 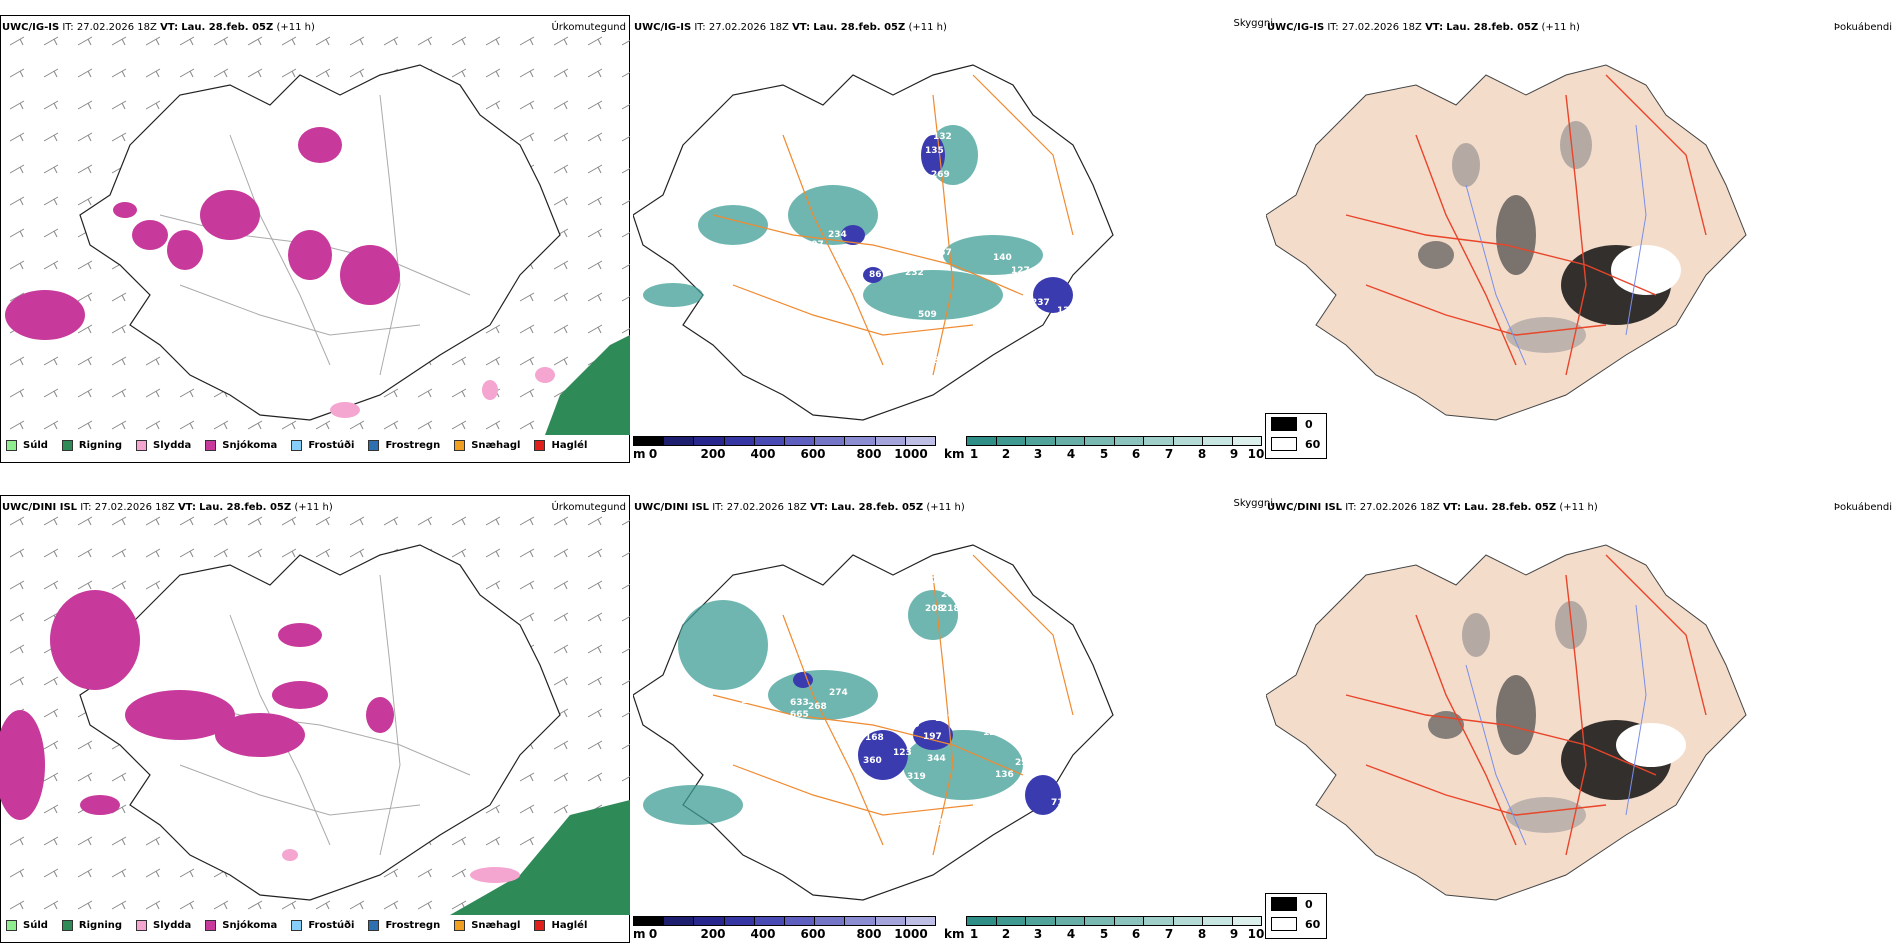 I want to click on fog-legend: 0 60, so click(x=1296, y=436).